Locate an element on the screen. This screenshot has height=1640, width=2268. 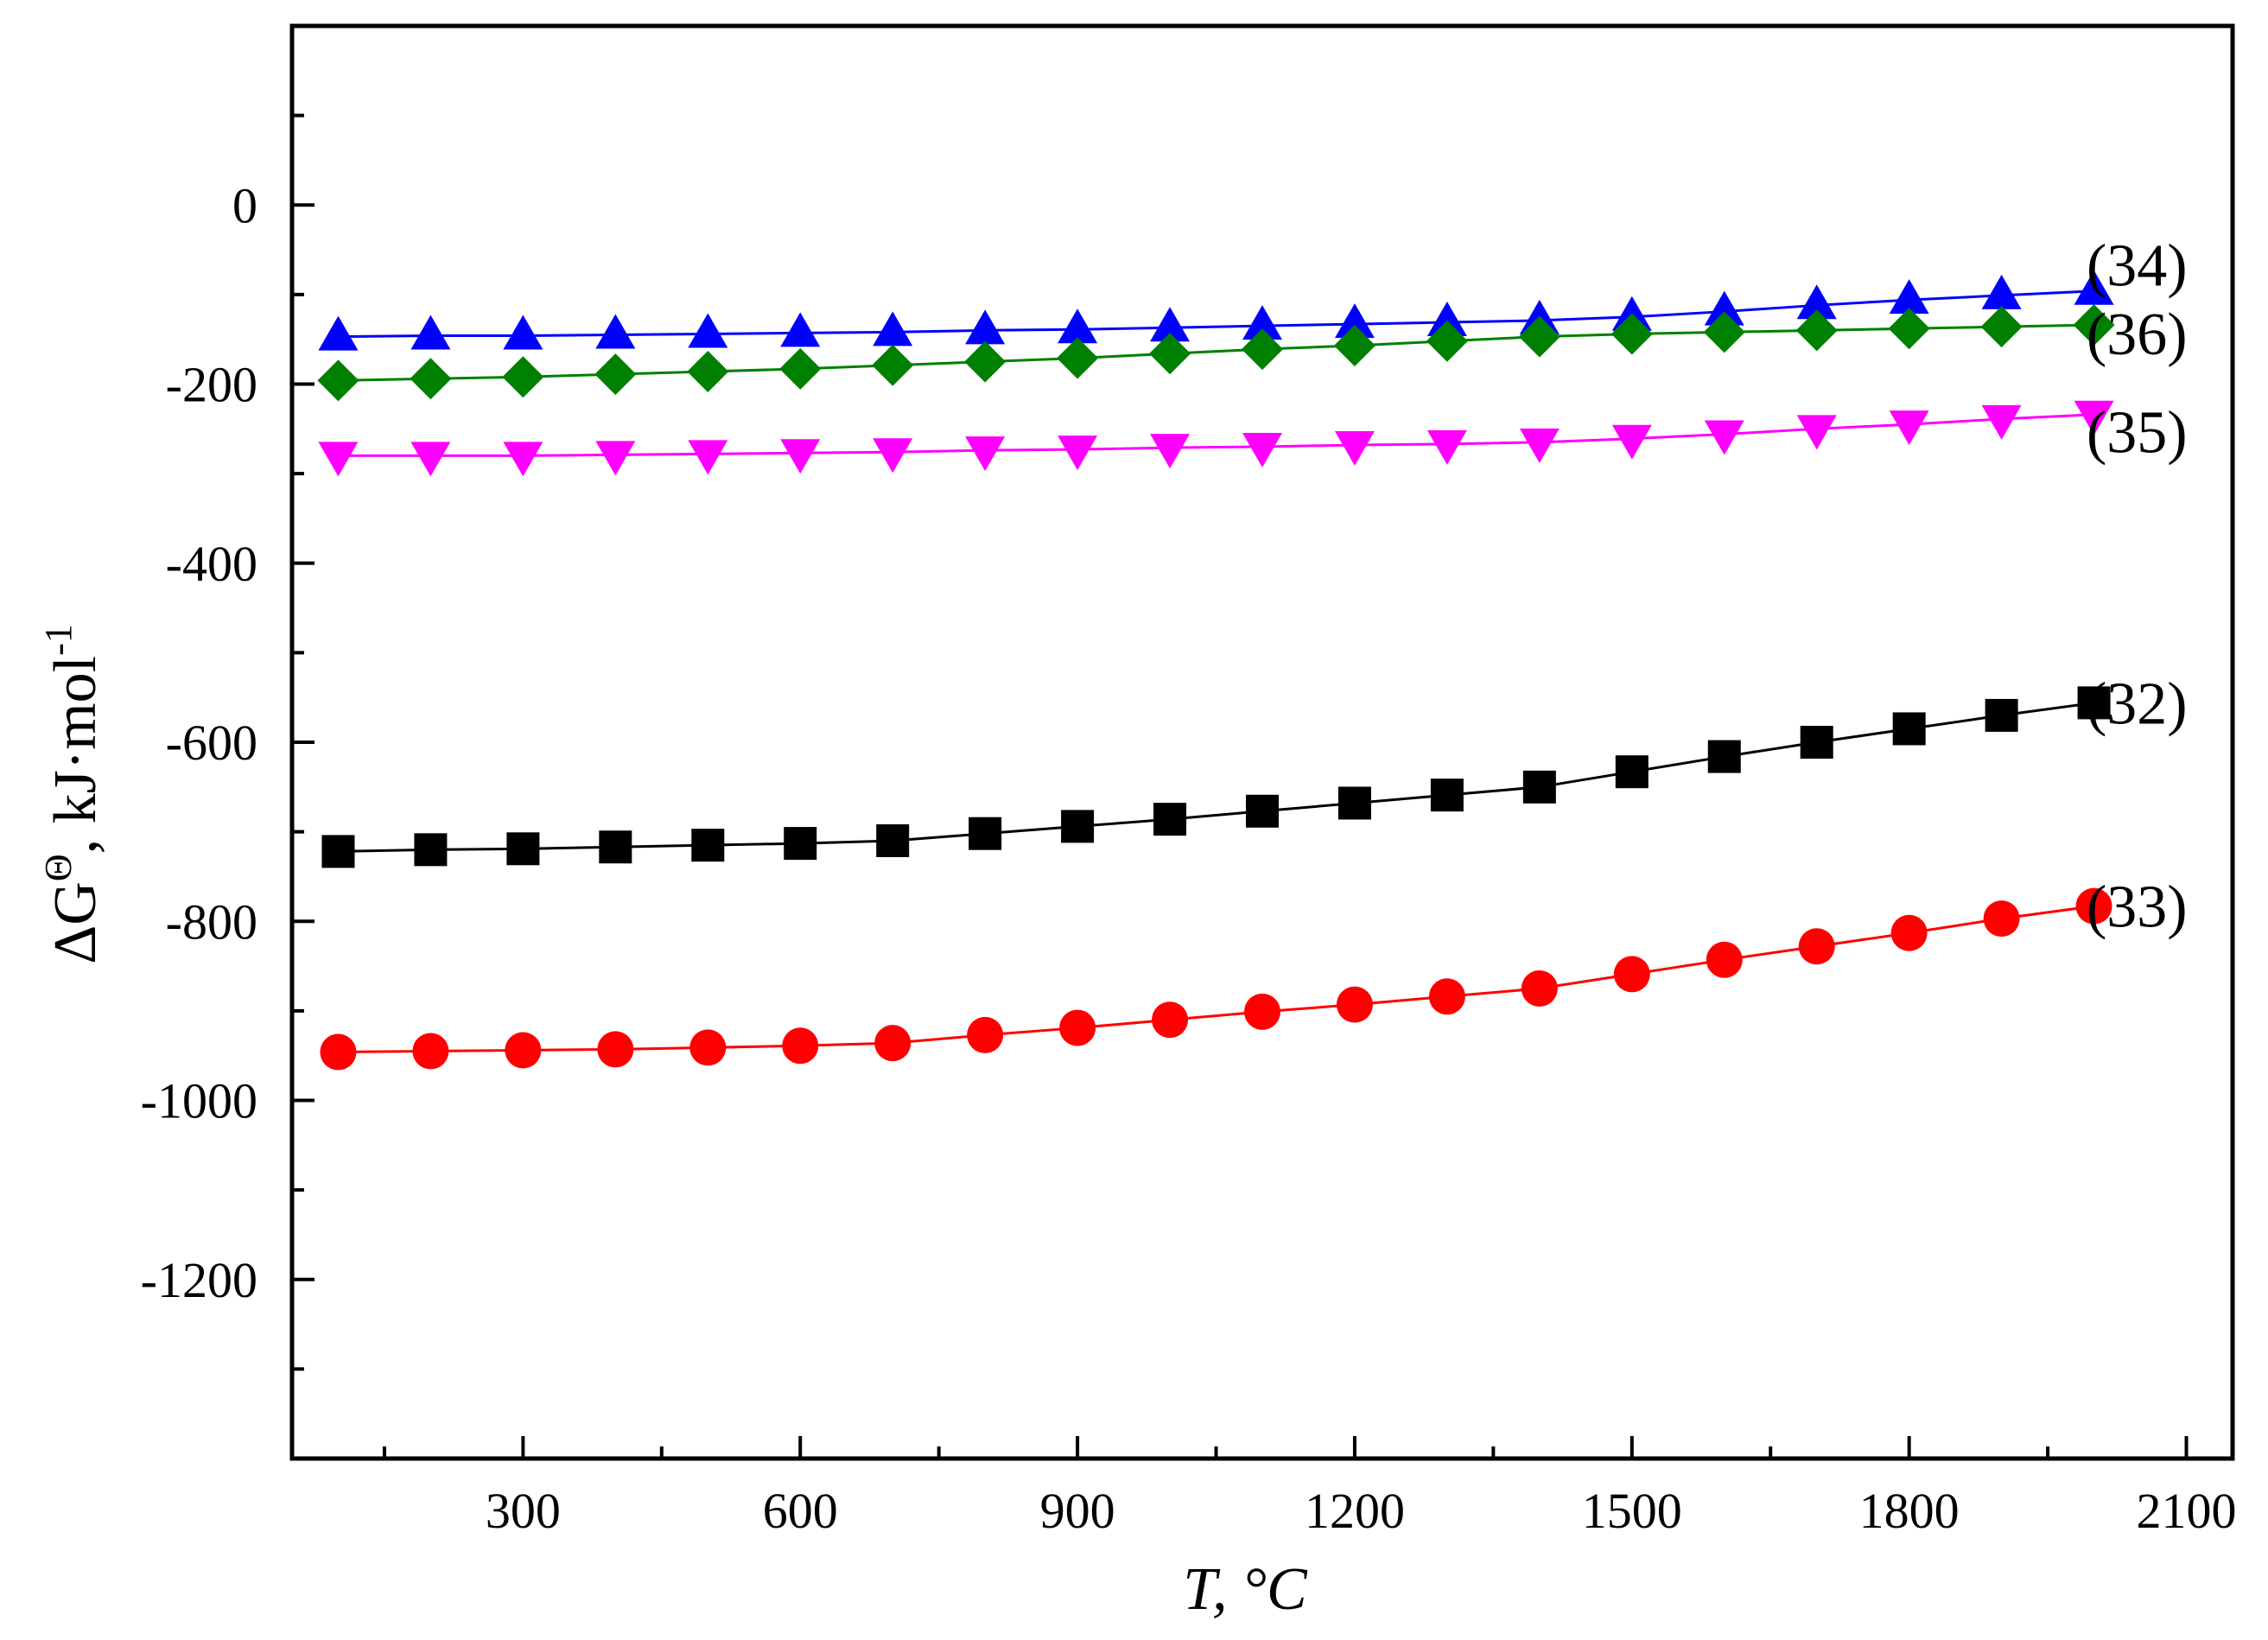
y-tick-label: 0 is located at coordinates (245, 205).